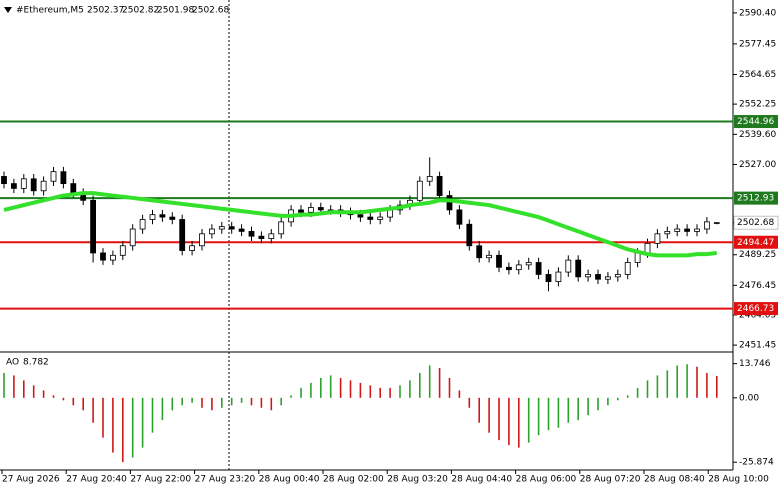 This screenshot has height=489, width=781. Describe the element at coordinates (756, 463) in the screenshot. I see `y-tick-label: -25.874` at that location.